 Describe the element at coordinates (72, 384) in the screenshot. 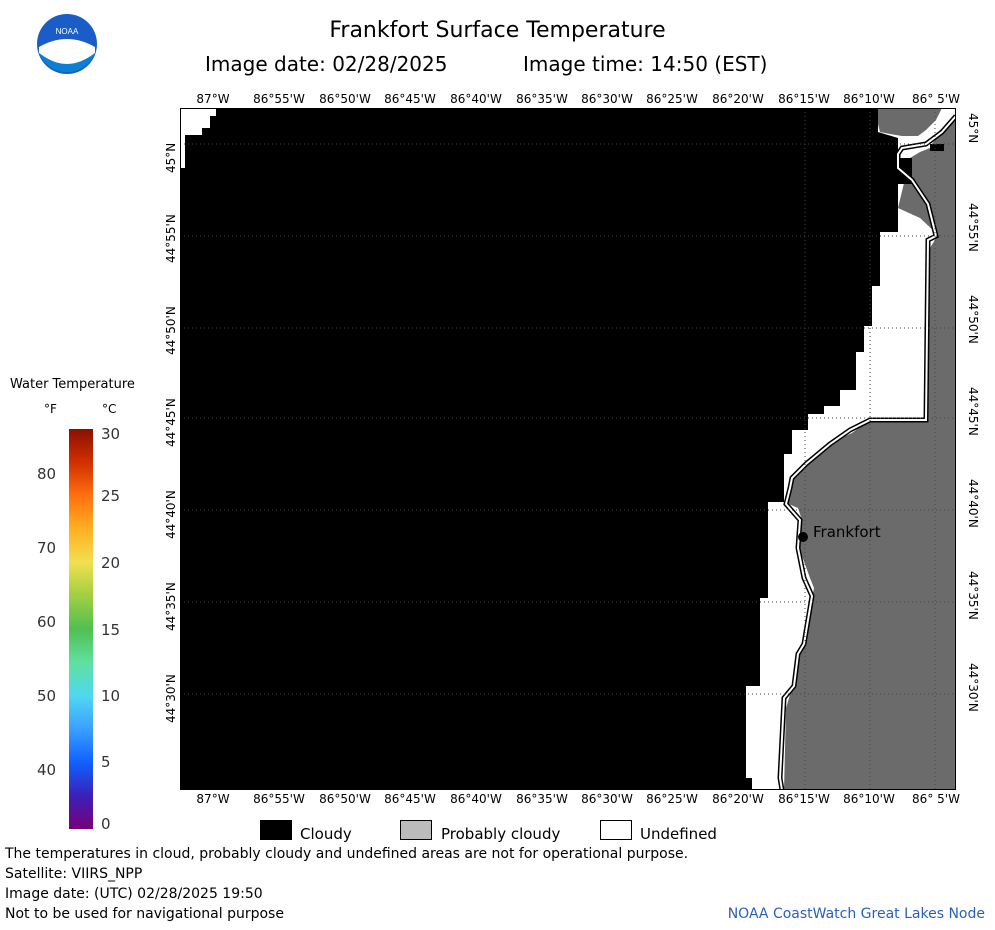

I see `legend-title: Water Temperature` at that location.